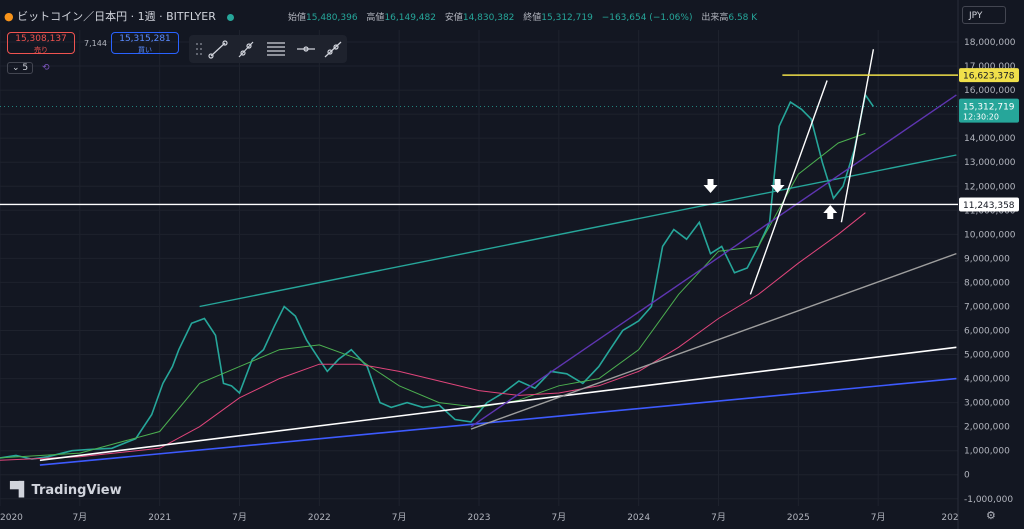 The height and width of the screenshot is (529, 1024). Describe the element at coordinates (41, 50) in the screenshot. I see `sell-label: 売り` at that location.